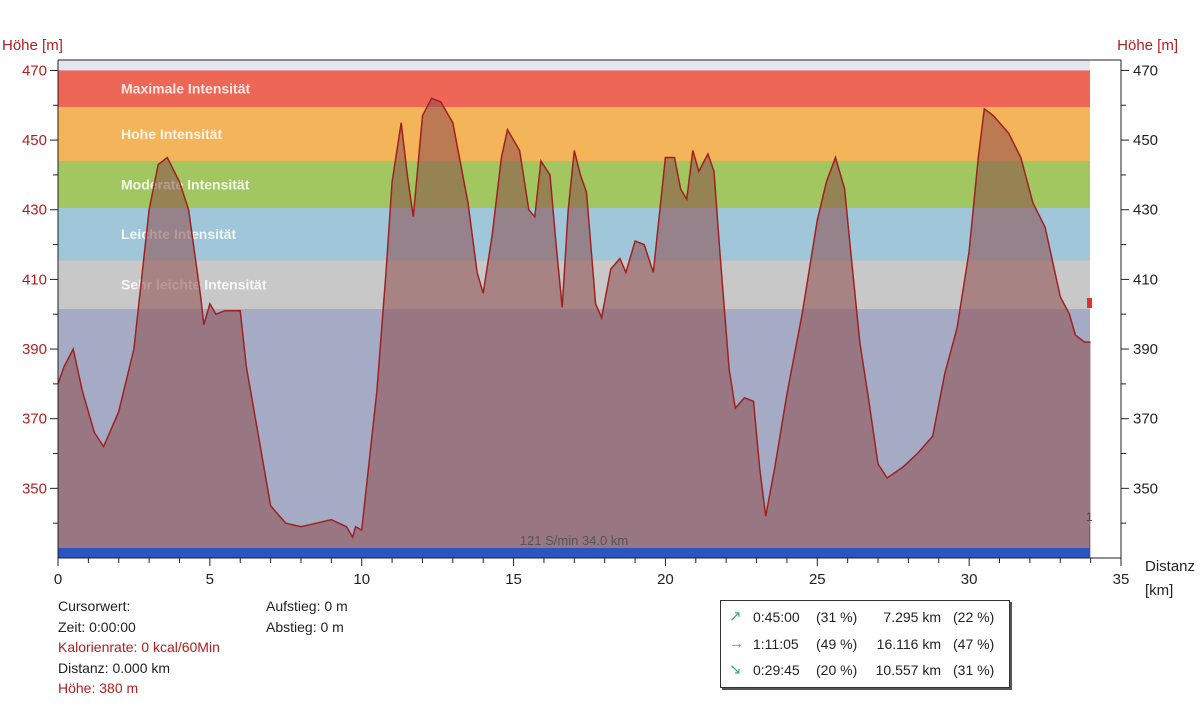  Describe the element at coordinates (305, 626) in the screenshot. I see `descent-value: Abstieg: 0 m` at that location.